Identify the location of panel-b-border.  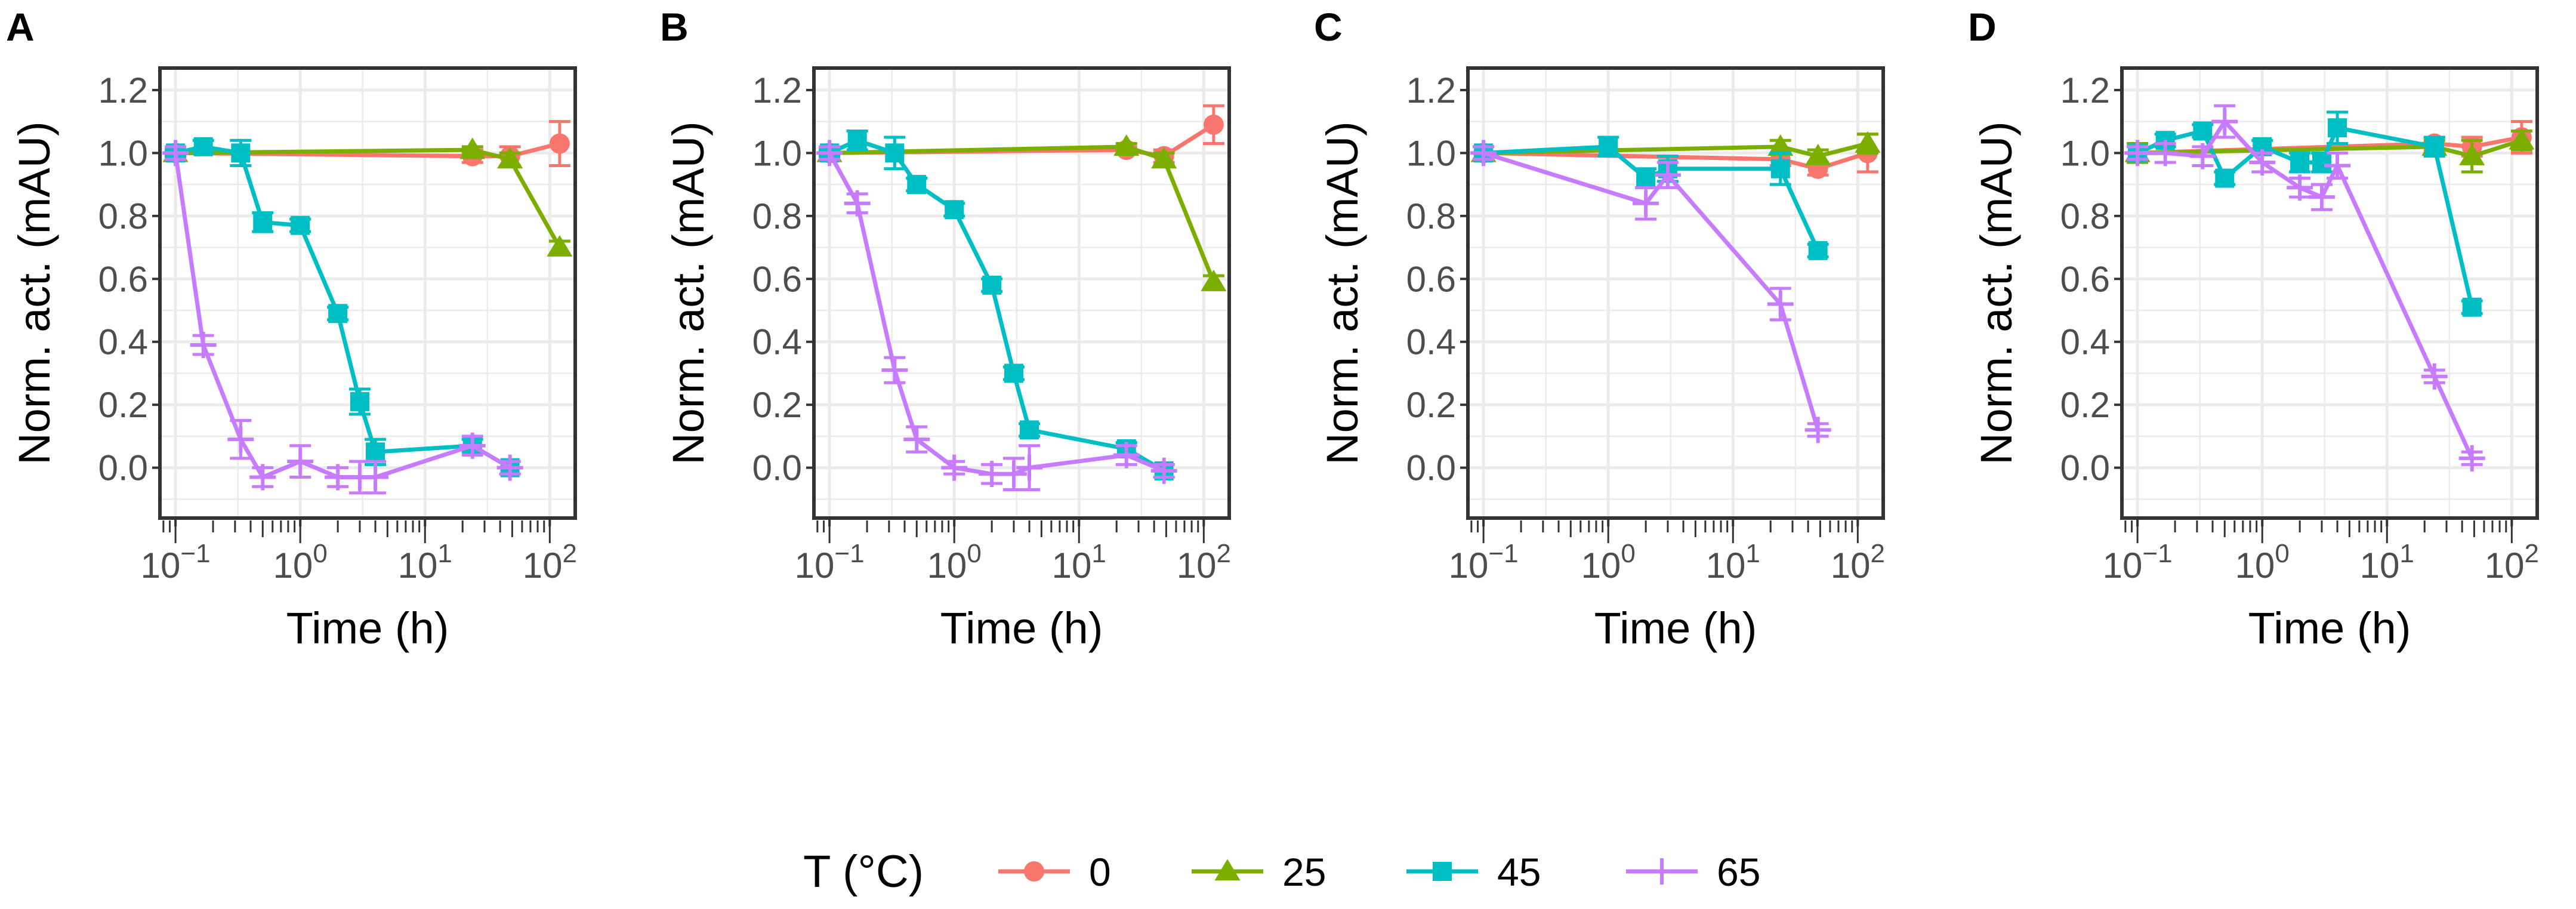
(1022, 293).